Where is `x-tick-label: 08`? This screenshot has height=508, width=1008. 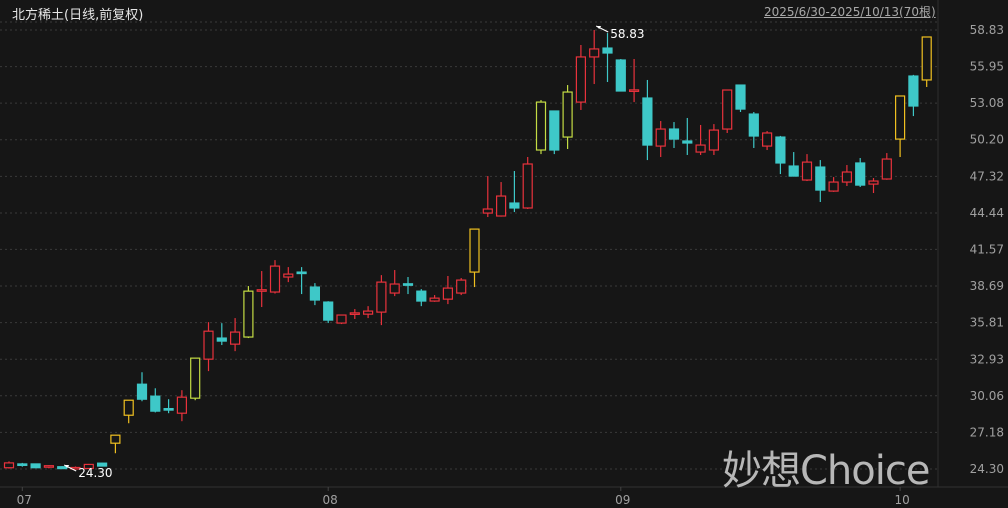
x-tick-label: 08 is located at coordinates (330, 500).